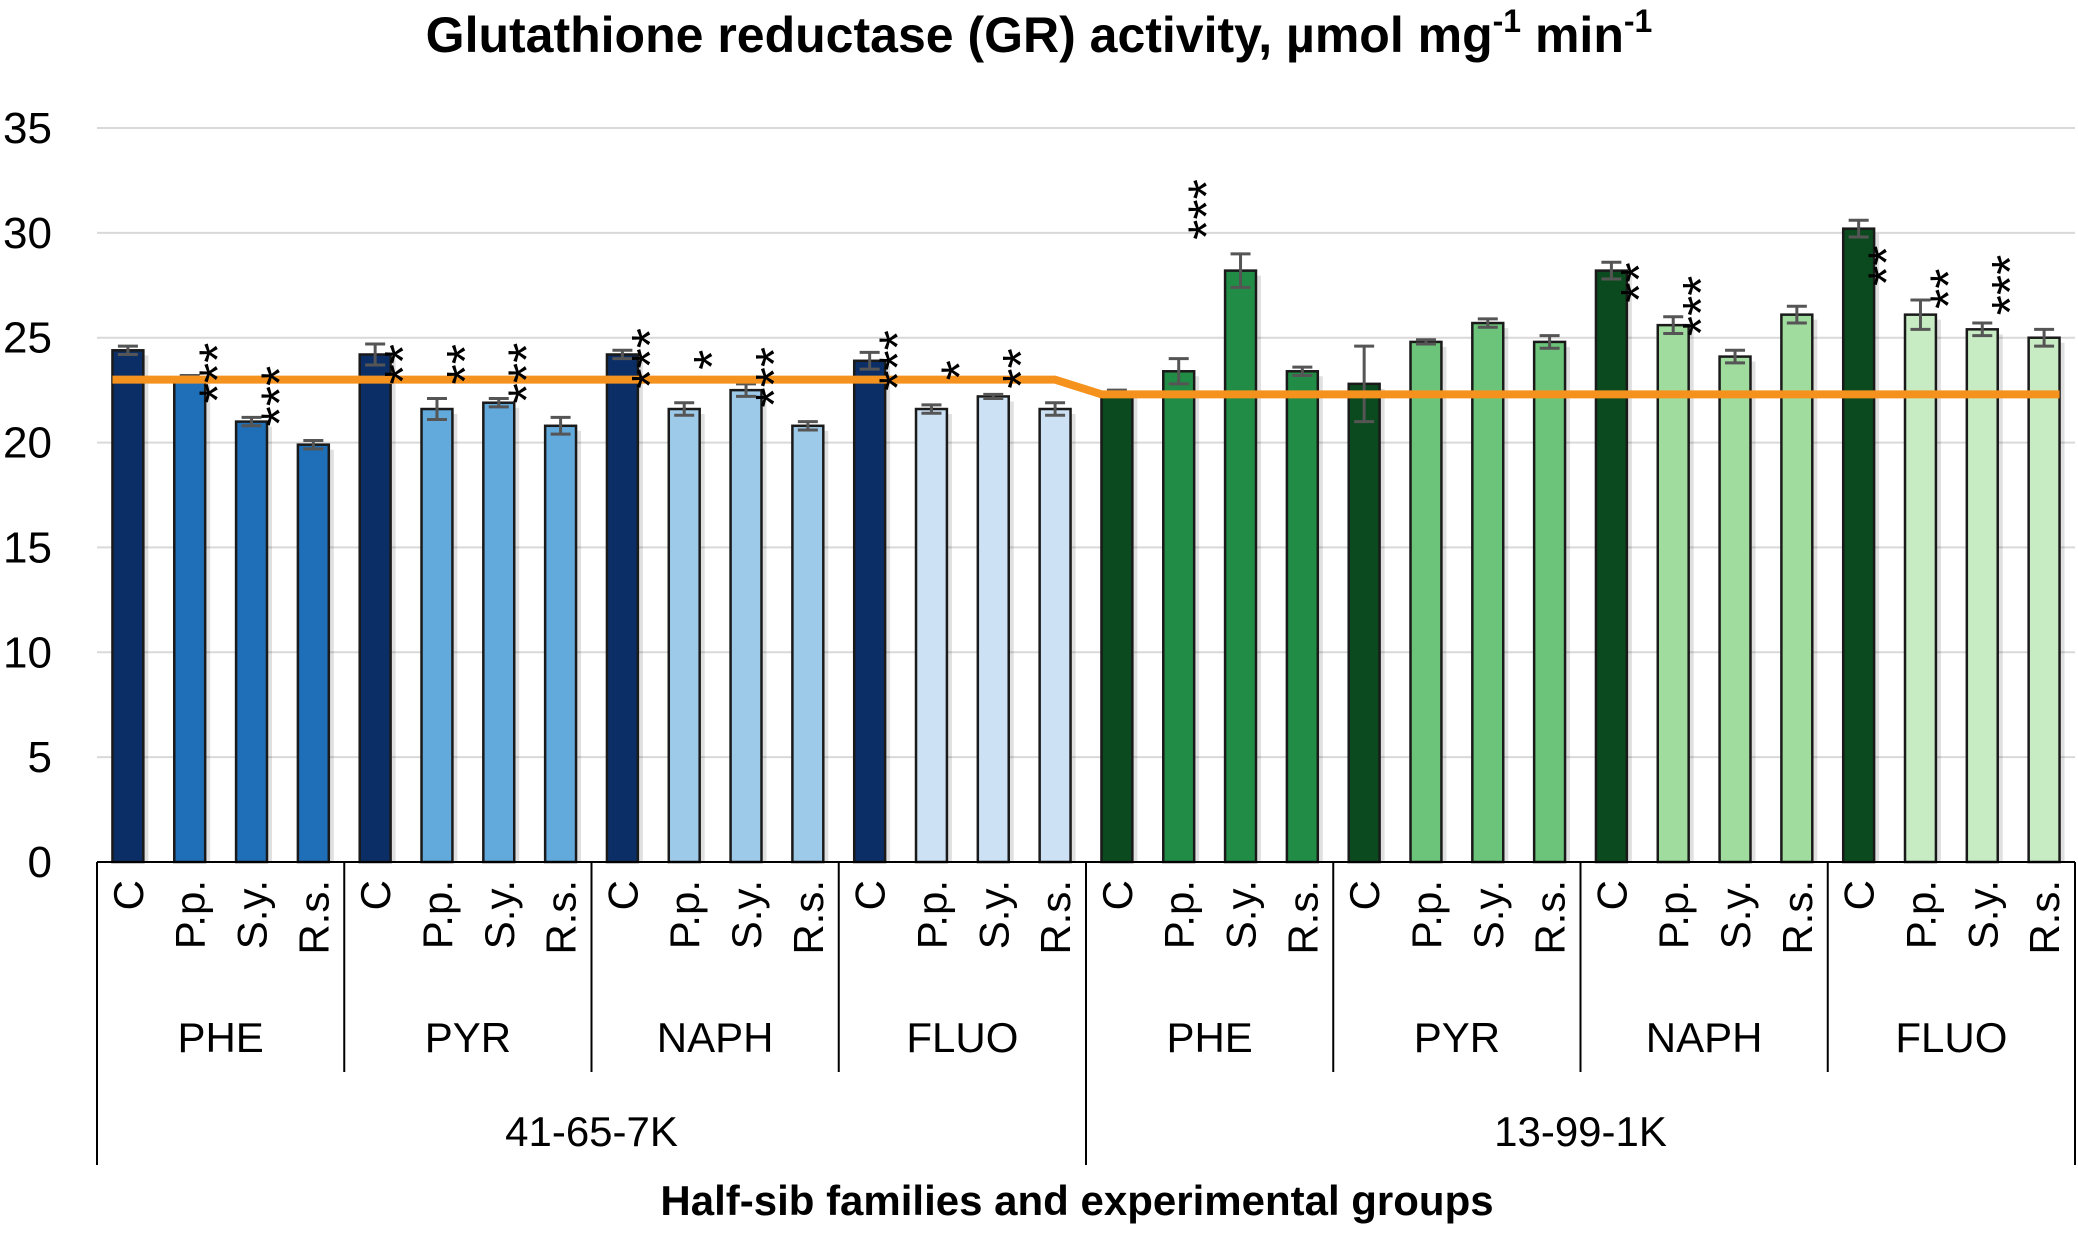 The width and height of the screenshot is (2078, 1235). I want to click on bar-13-99-1K-PHE-S.y., so click(1240, 566).